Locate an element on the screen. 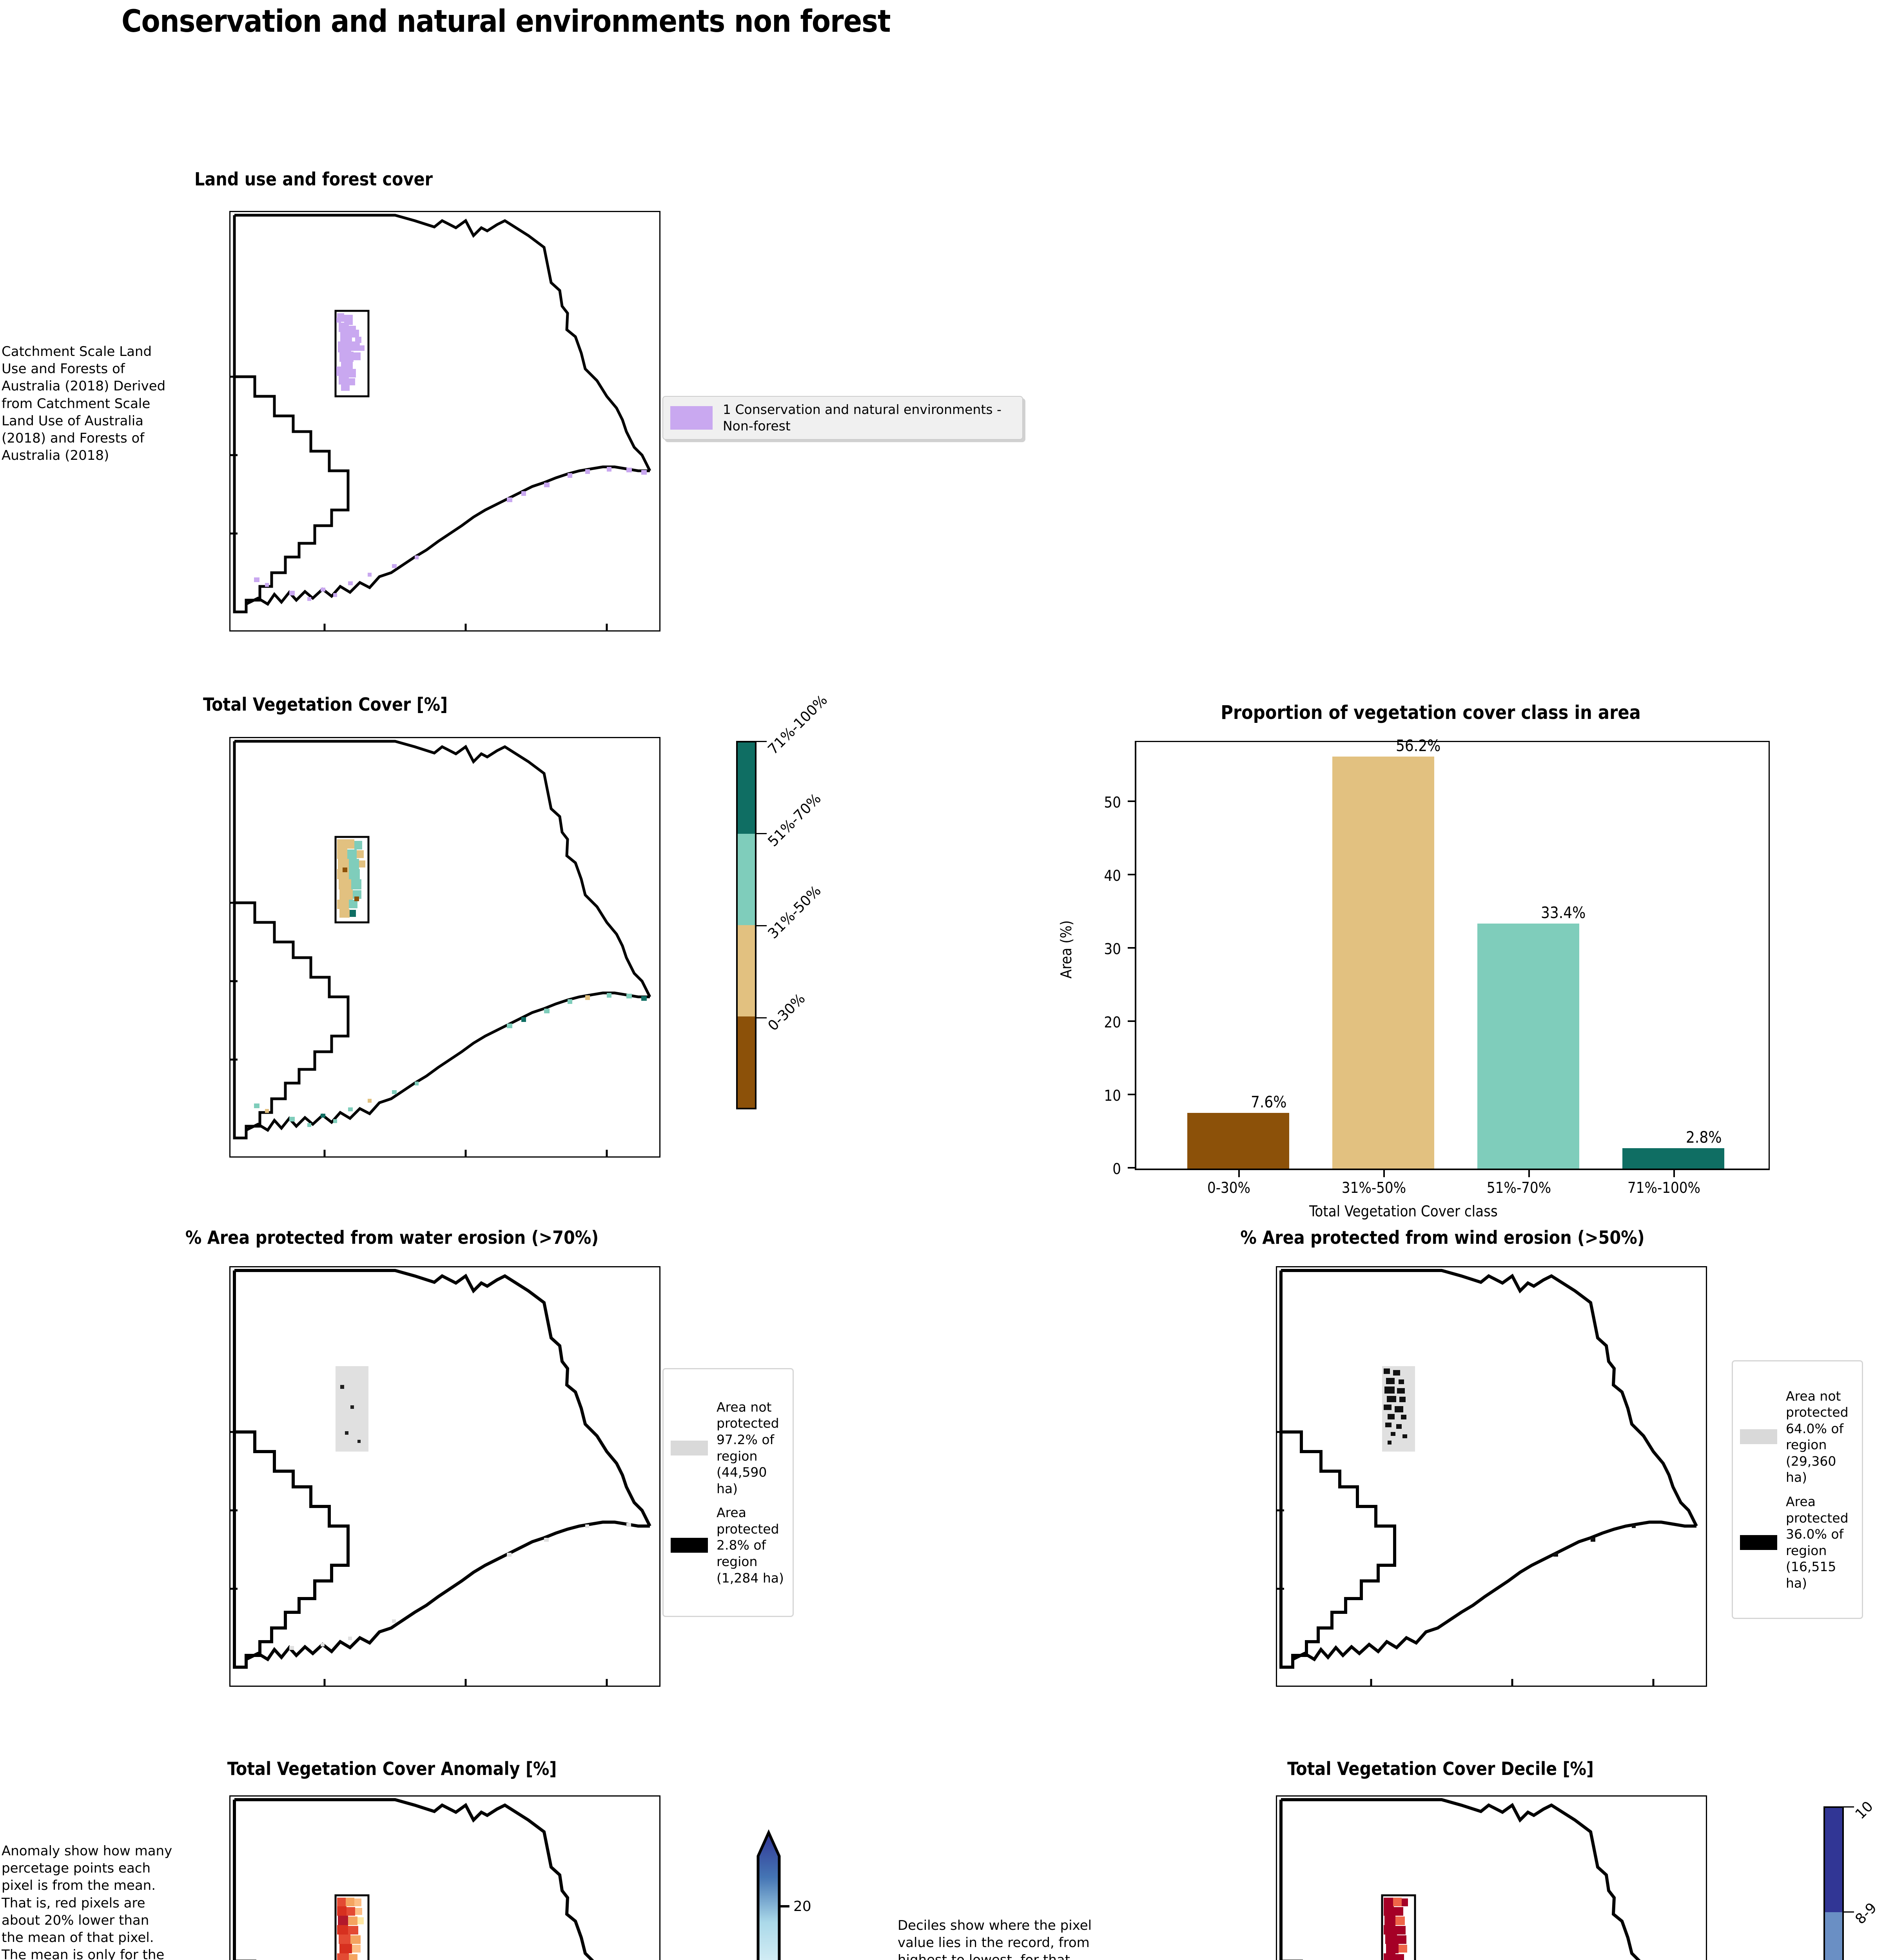 Image resolution: width=1885 pixels, height=1960 pixels. veg-cover-map-svg is located at coordinates (440, 948).